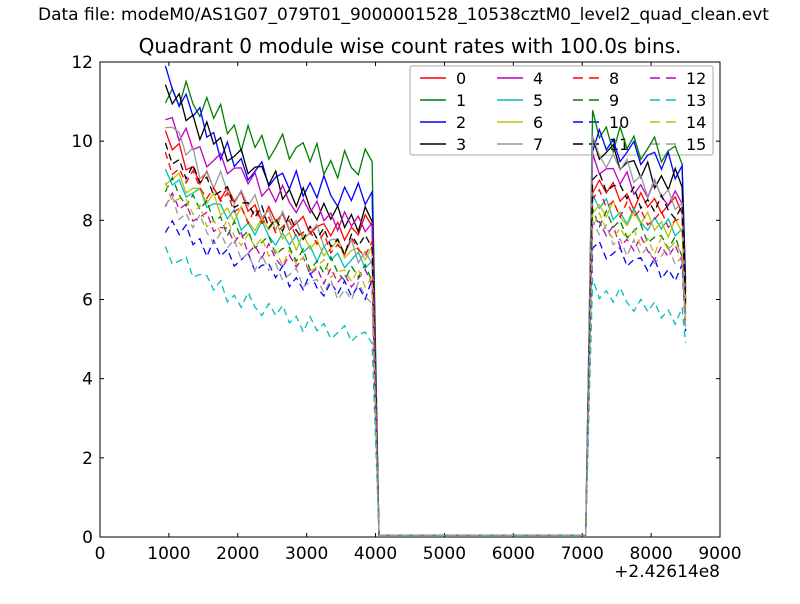  Describe the element at coordinates (100, 554) in the screenshot. I see `x-tick-label: 0` at that location.